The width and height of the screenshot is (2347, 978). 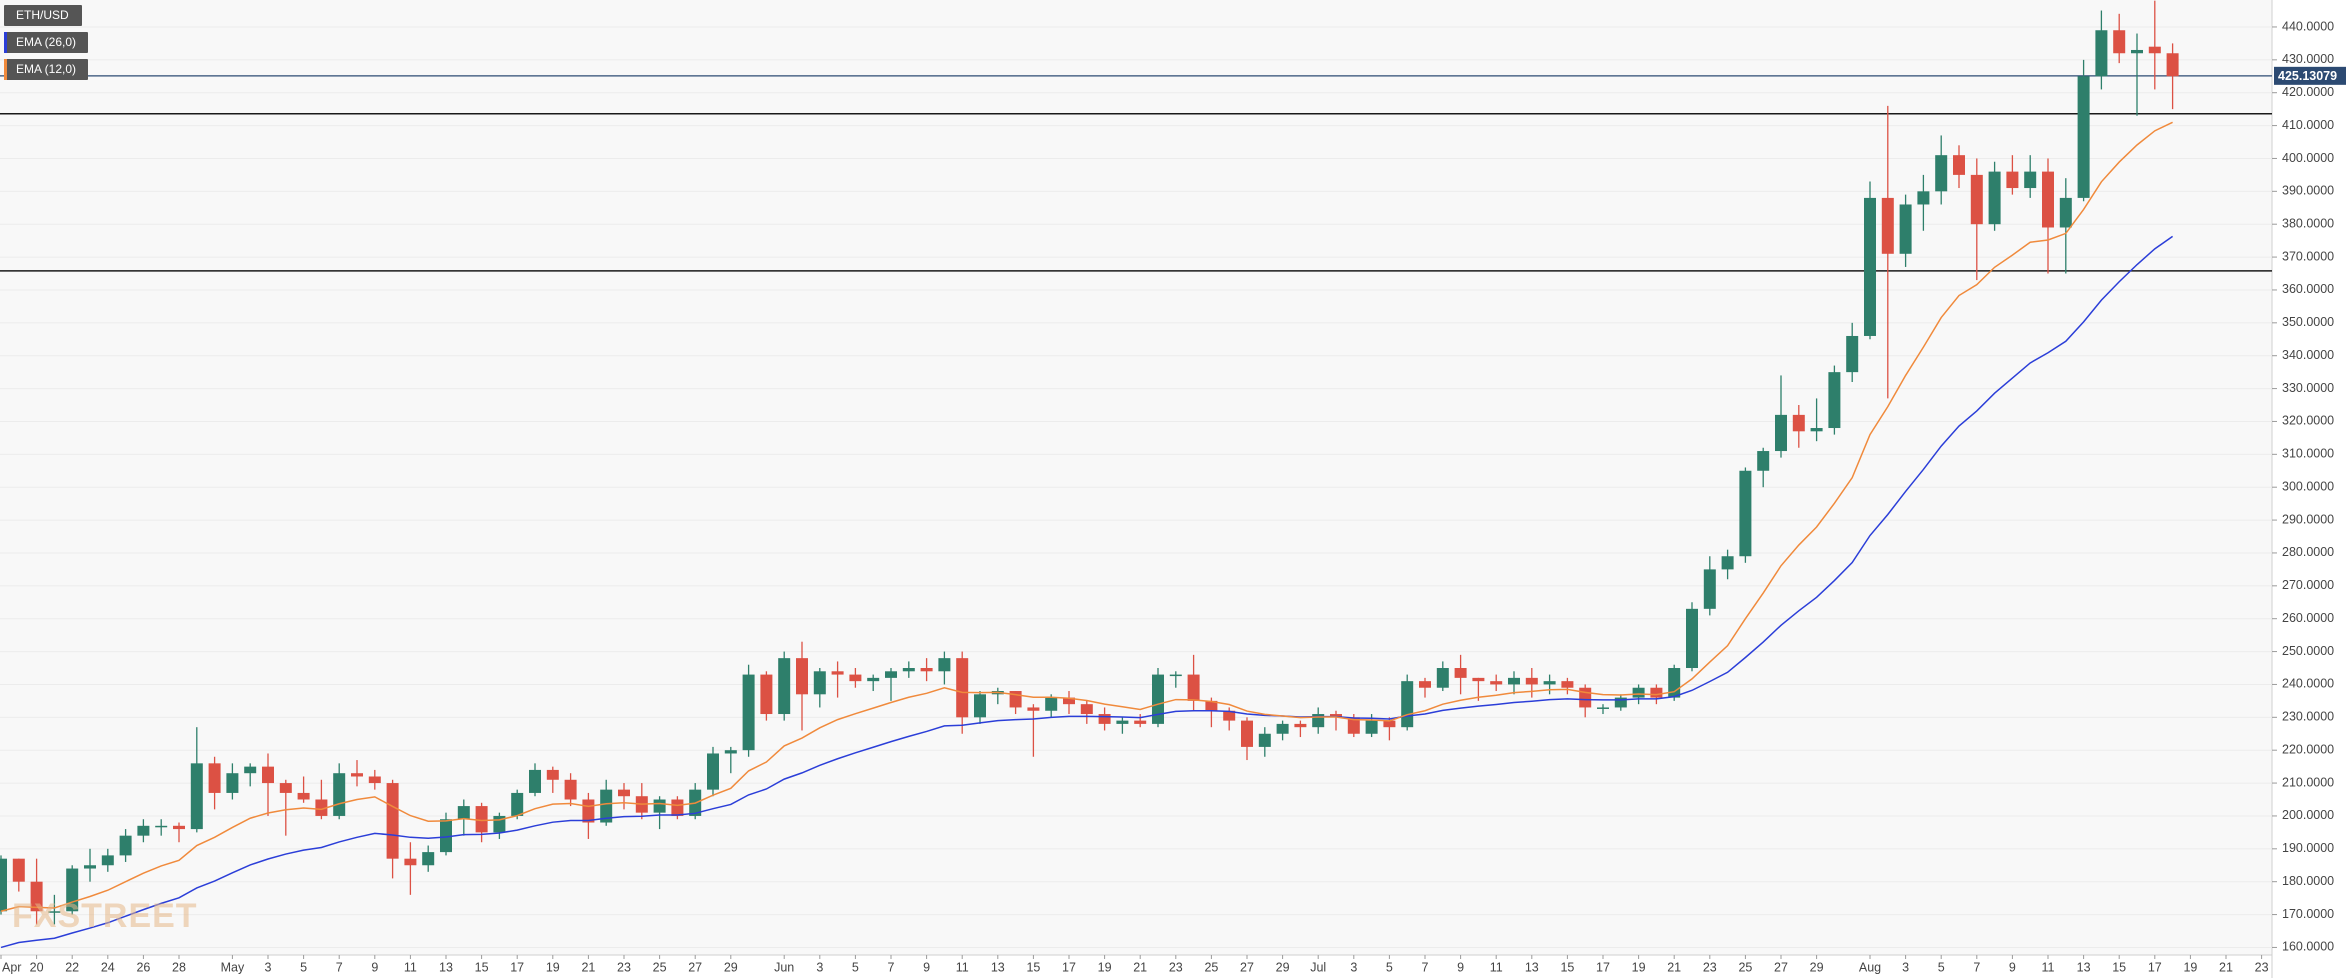 I want to click on x-tick-label: 17, so click(x=517, y=967).